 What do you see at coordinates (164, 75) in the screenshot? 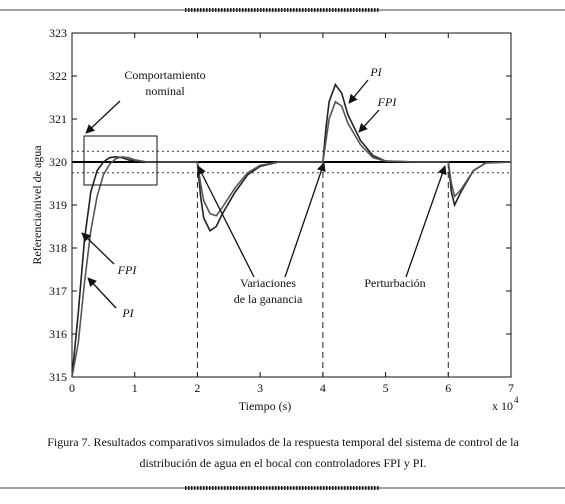
I see `annotation: Comportamiento` at bounding box center [164, 75].